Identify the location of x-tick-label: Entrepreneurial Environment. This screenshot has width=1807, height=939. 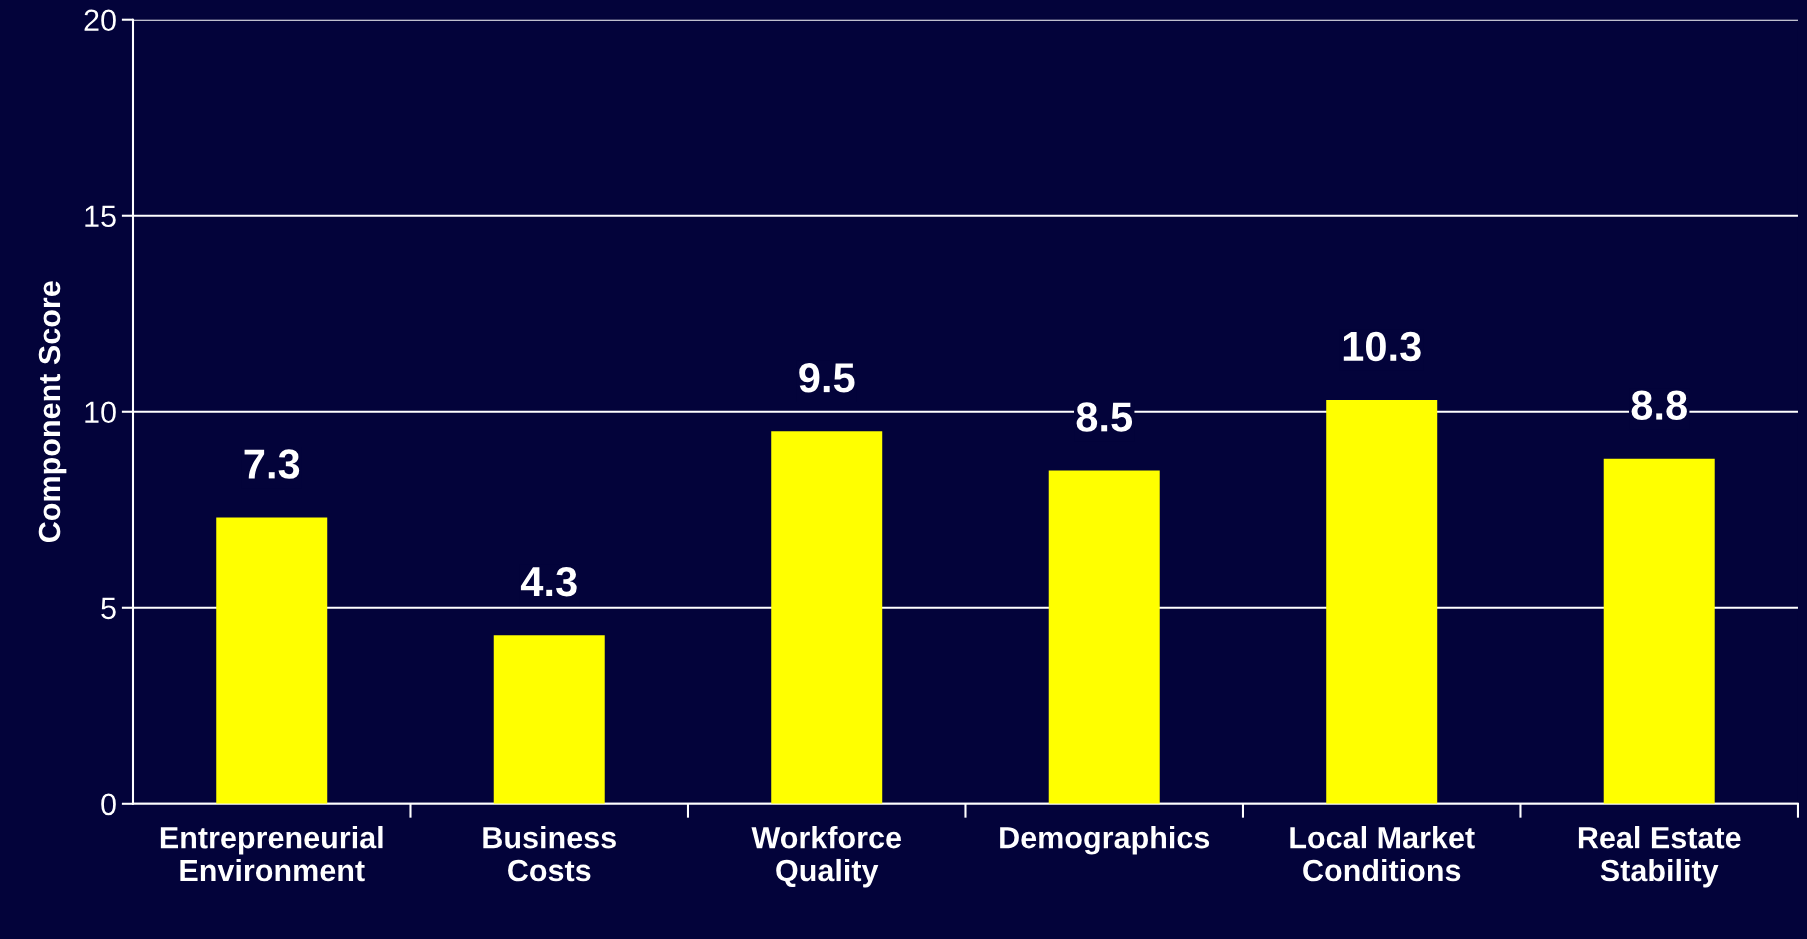
(271, 854).